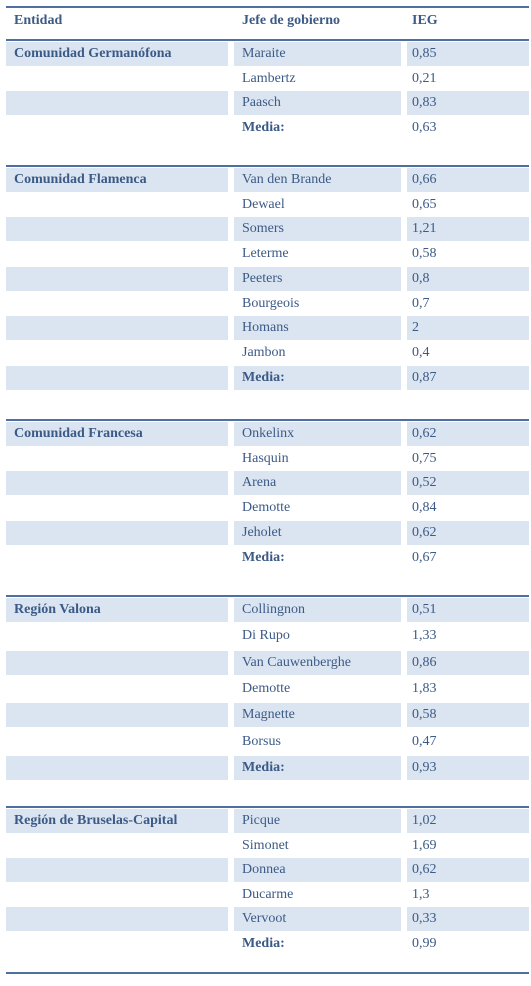 The height and width of the screenshot is (986, 531). What do you see at coordinates (421, 278) in the screenshot?
I see `ieg-value: 0,8` at bounding box center [421, 278].